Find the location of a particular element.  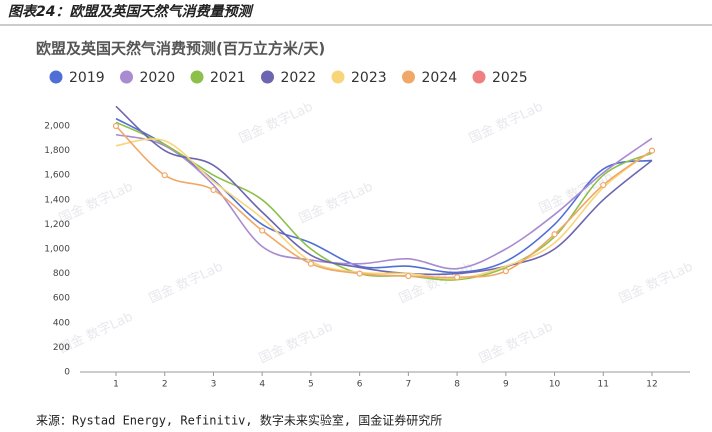

x-tick-label: 2 is located at coordinates (165, 385).